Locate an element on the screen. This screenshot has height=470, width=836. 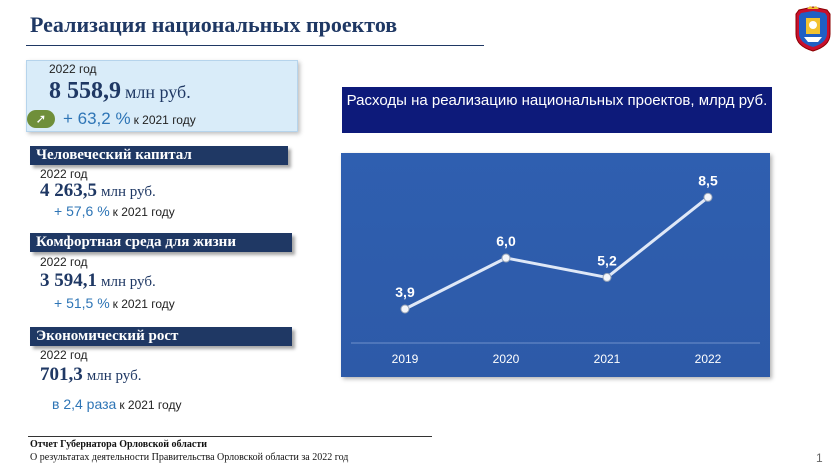
category-value: 3 594,1 млн руб. is located at coordinates (98, 281).